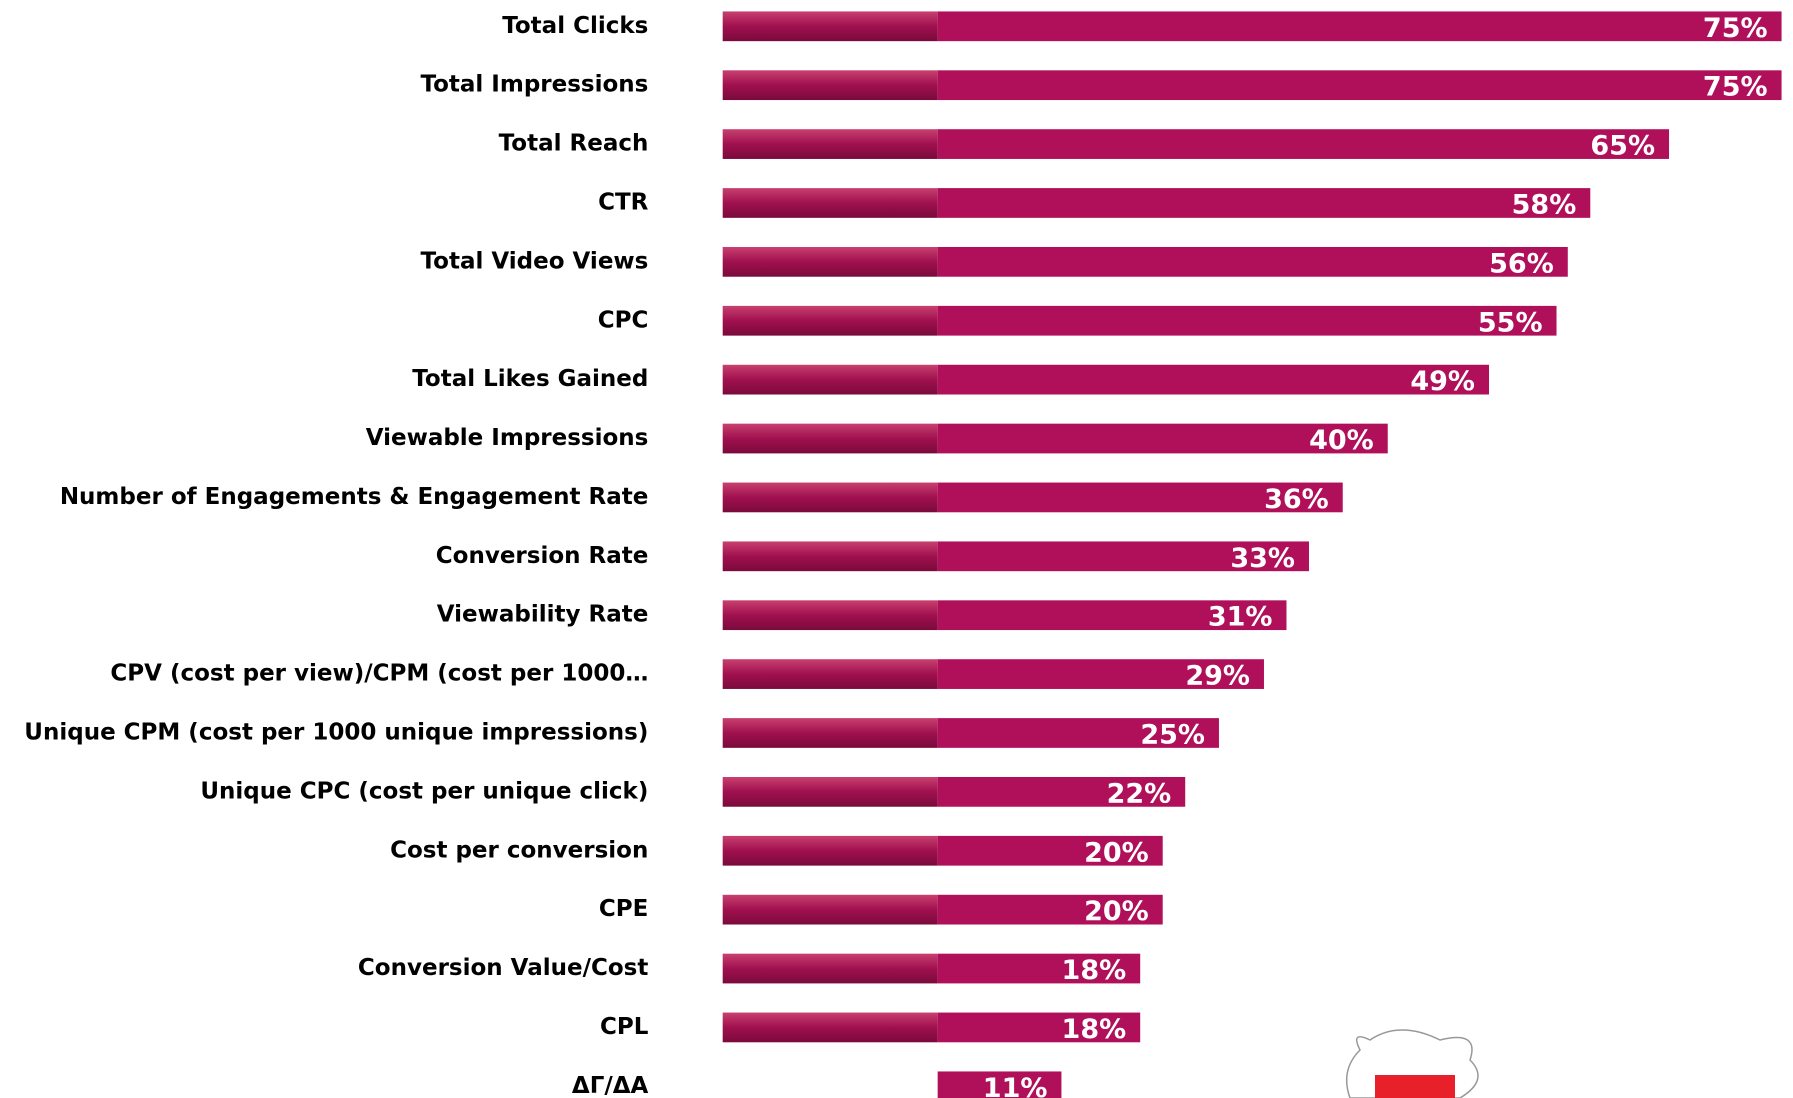 Image resolution: width=1793 pixels, height=1098 pixels. Describe the element at coordinates (1442, 381) in the screenshot. I see `value-label: 49%` at that location.